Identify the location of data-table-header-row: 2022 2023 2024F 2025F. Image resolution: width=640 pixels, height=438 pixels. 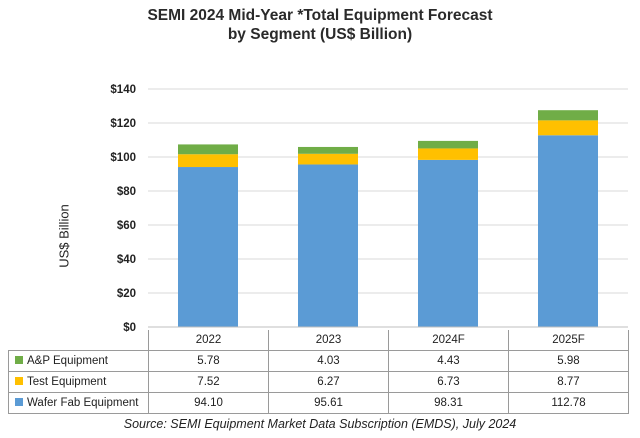
(319, 340).